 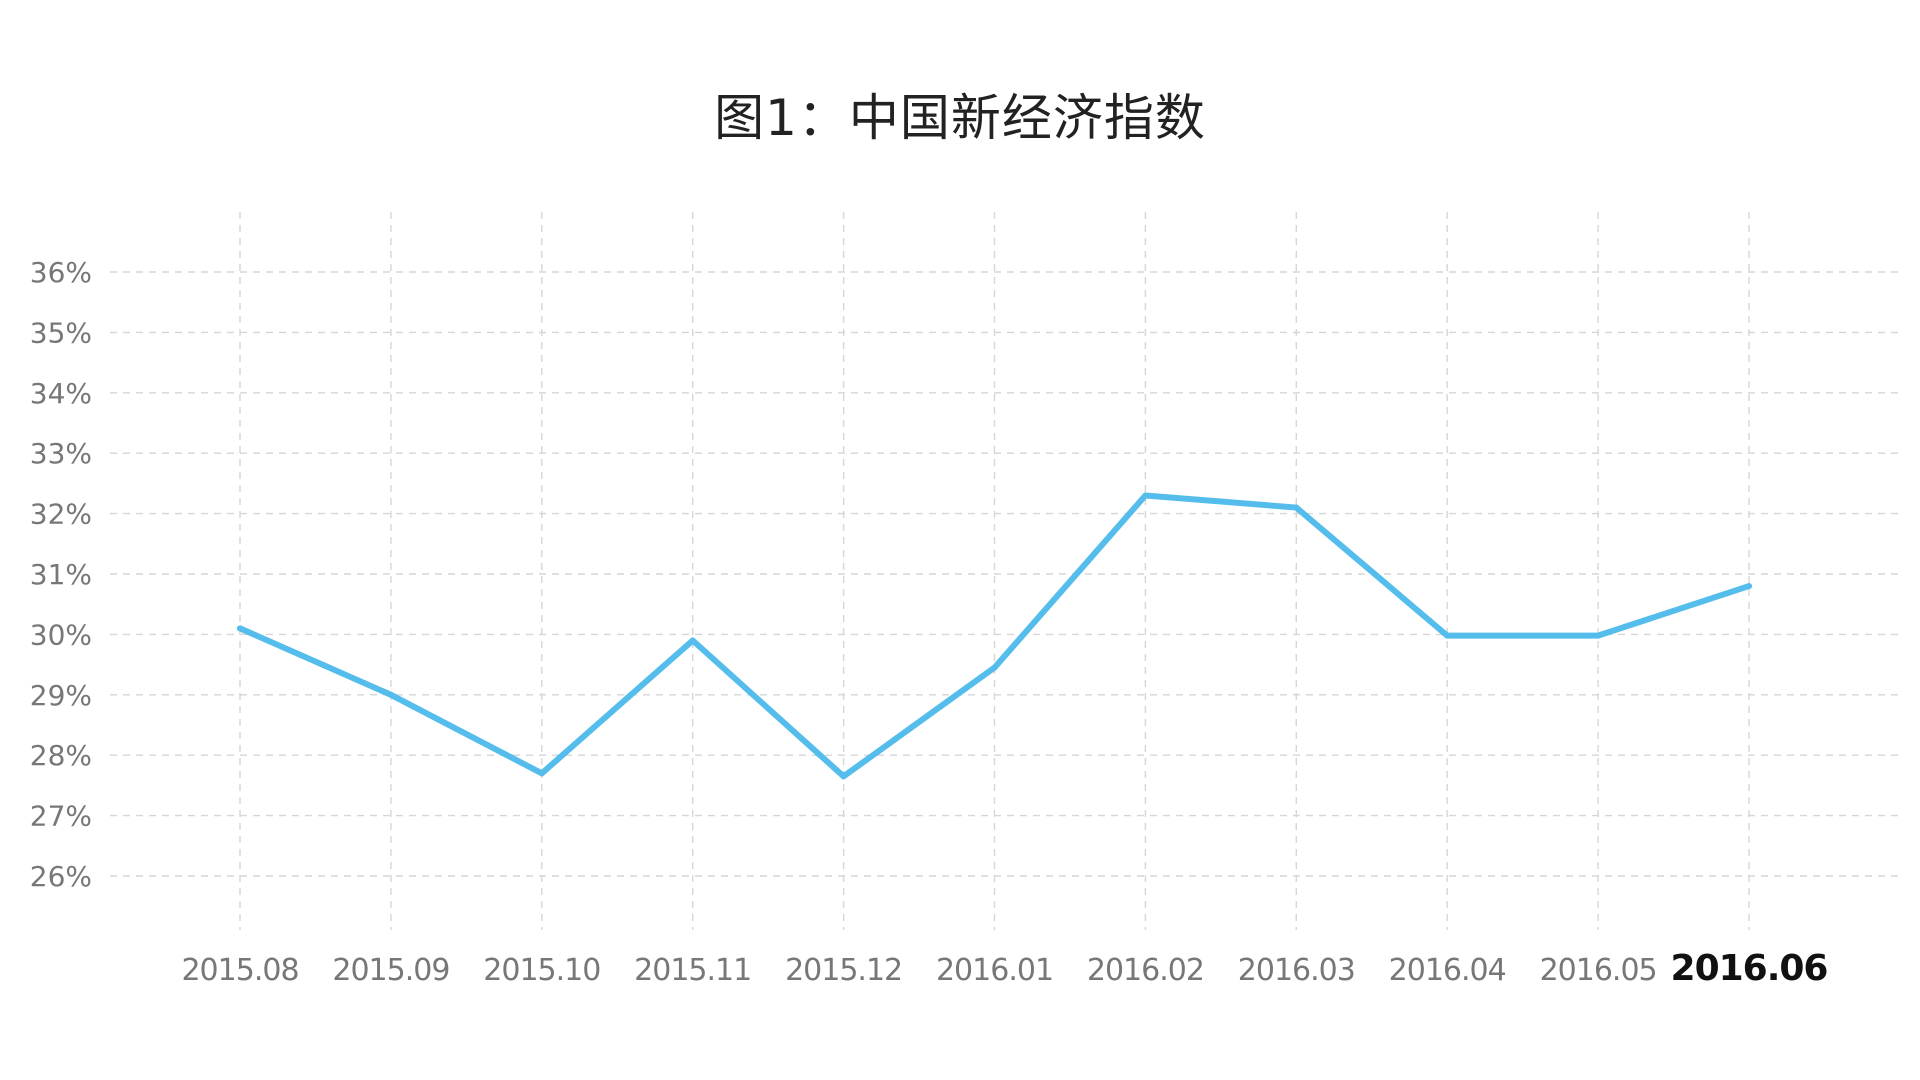 I want to click on x-tick-label: 2015.08, so click(x=239, y=970).